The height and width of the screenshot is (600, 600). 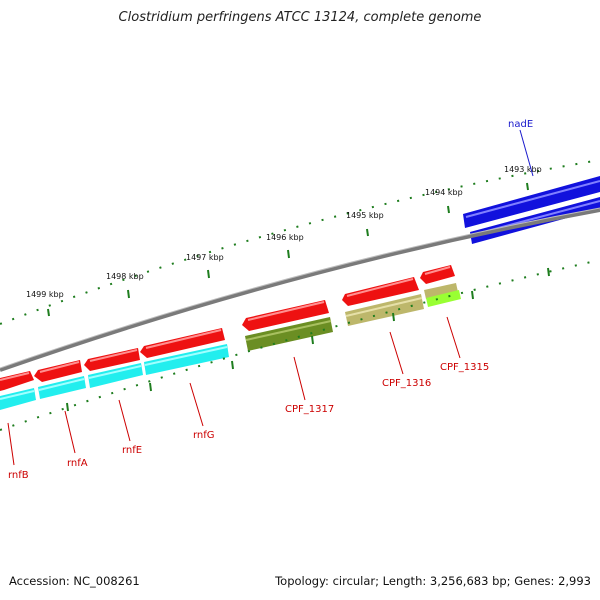 I want to click on gene-label-CPF_1316: CPF_1316, so click(x=406, y=383).